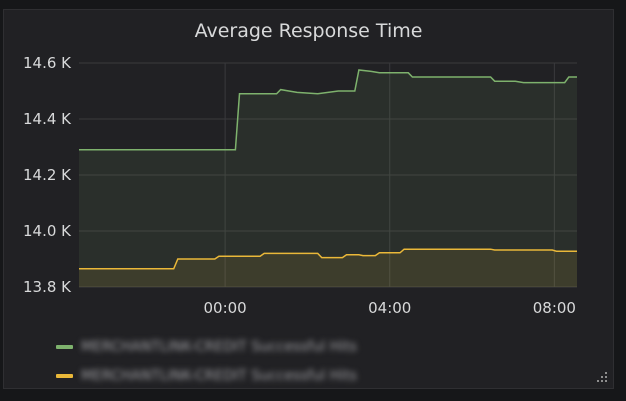 The width and height of the screenshot is (626, 401). What do you see at coordinates (47, 63) in the screenshot?
I see `y-tick-label: 14.6 K` at bounding box center [47, 63].